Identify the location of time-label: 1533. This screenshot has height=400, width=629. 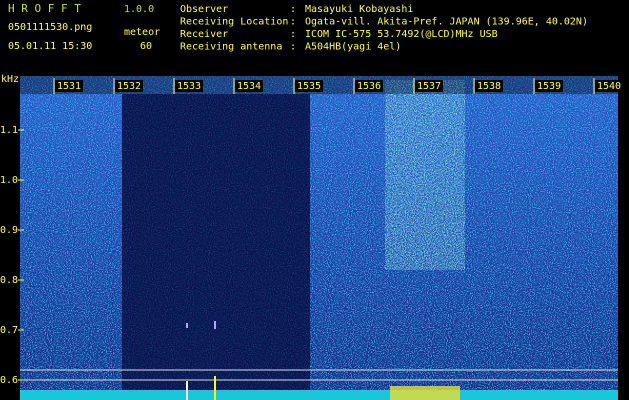
(189, 86).